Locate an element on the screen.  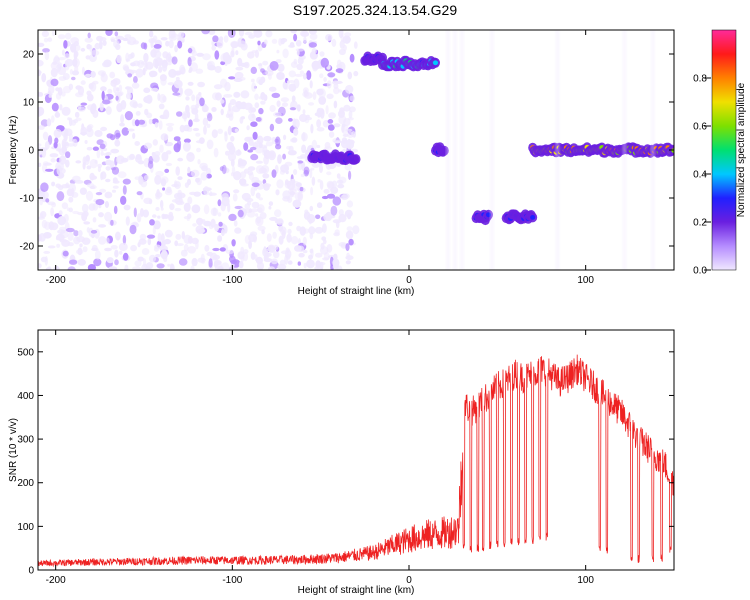
colorbar-tick-label: 0.2 is located at coordinates (700, 223).